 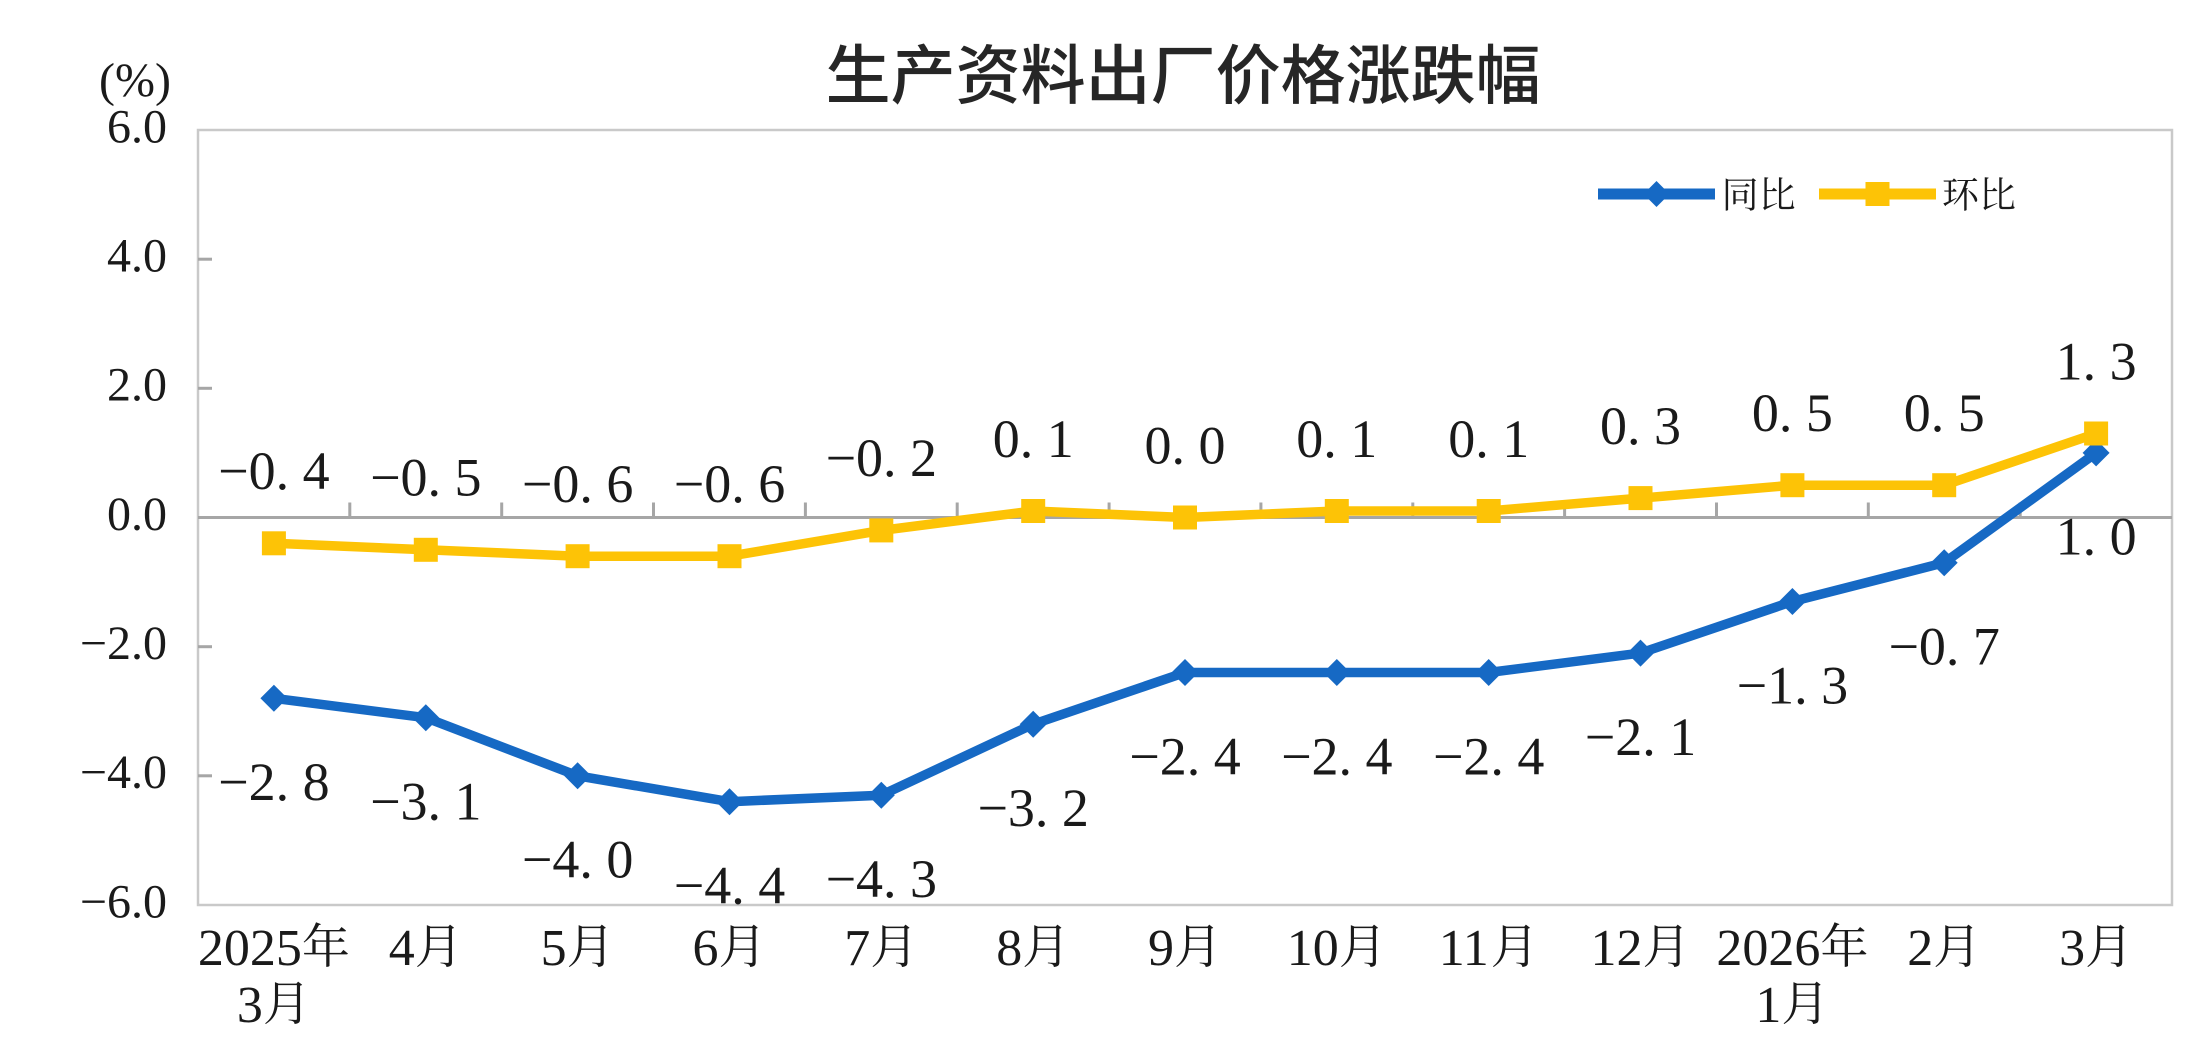 What do you see at coordinates (1009, 948) in the screenshot?
I see `svg-text: 8` at bounding box center [1009, 948].